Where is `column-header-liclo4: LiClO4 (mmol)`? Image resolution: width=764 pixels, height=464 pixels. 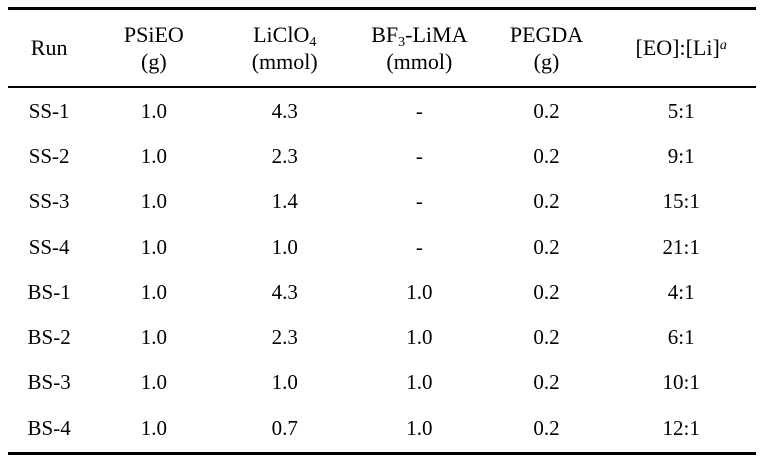
column-header-liclo4: LiClO4 (mmol) is located at coordinates (285, 48).